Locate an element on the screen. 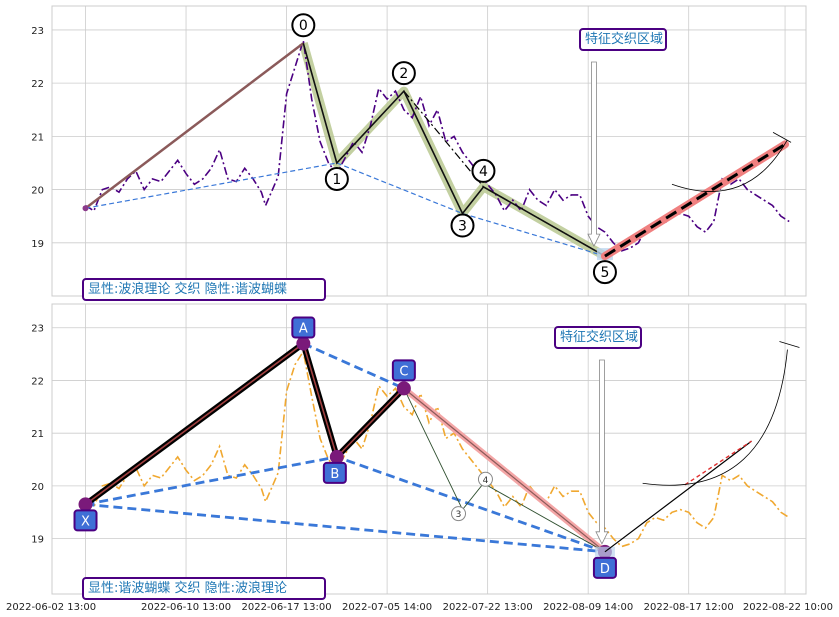  wave-point-4-label: 4 is located at coordinates (483, 172).